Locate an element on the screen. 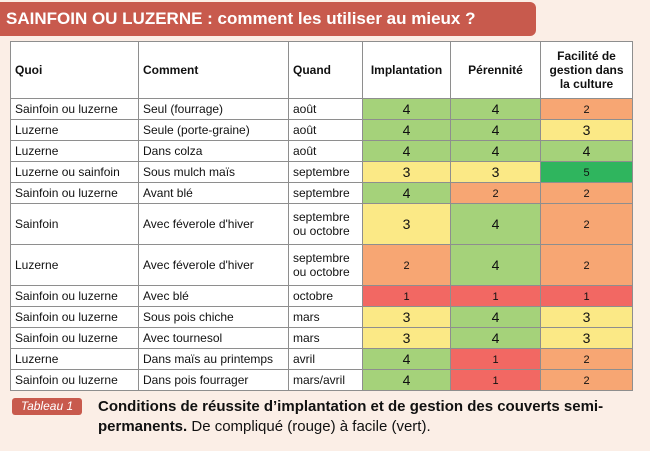 The height and width of the screenshot is (451, 650). cell-comment: Seul (fourrage) is located at coordinates (213, 109).